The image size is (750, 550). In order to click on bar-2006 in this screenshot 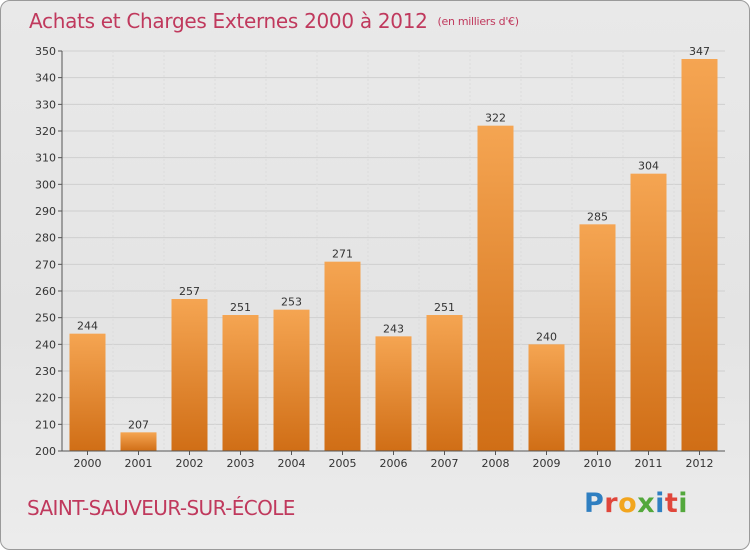, I will do `click(393, 393)`.